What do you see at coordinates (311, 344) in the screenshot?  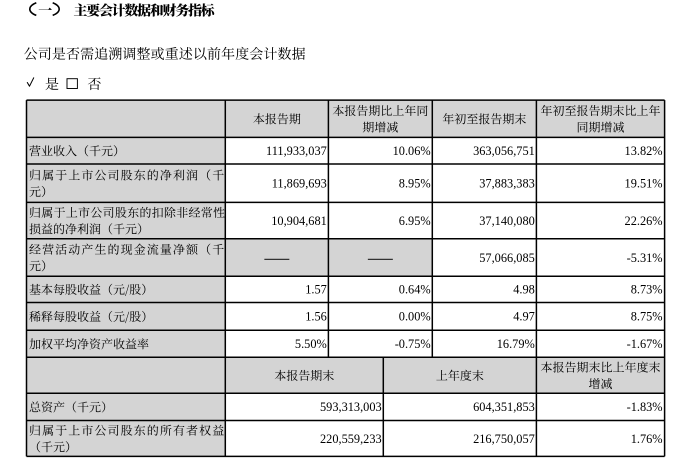 I see `svg-text: 5.50%` at bounding box center [311, 344].